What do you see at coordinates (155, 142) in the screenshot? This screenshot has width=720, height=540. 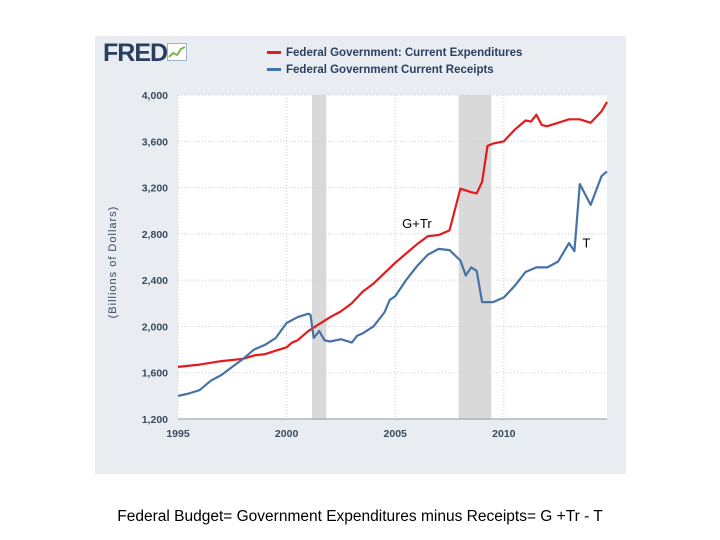 I see `y-tick-label-6: 3,600` at bounding box center [155, 142].